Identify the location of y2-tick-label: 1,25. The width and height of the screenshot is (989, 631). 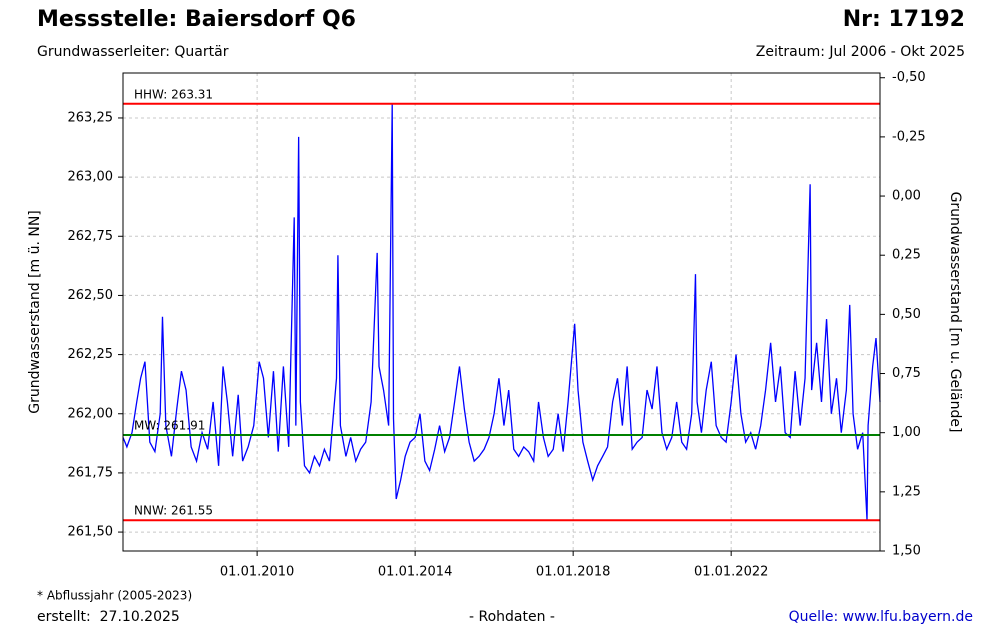
(906, 491).